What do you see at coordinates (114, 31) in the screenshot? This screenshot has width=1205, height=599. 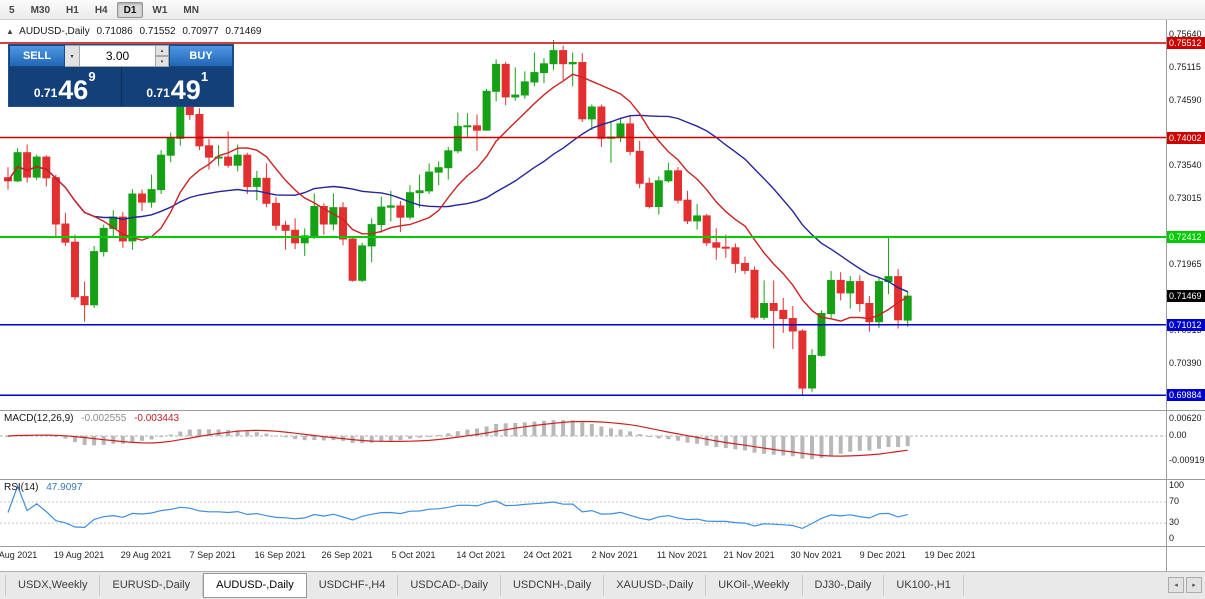 I see `ohlc-open: 0.71086` at bounding box center [114, 31].